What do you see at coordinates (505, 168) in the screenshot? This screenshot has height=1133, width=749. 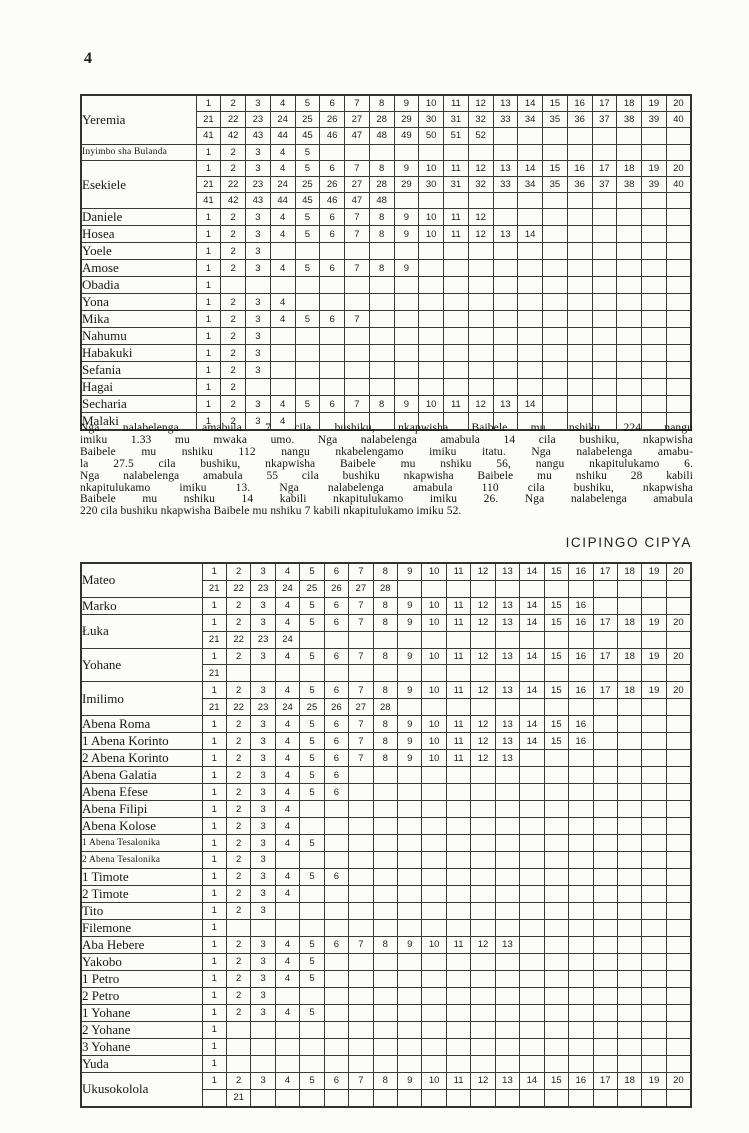 I see `chapter-cell: 13` at bounding box center [505, 168].